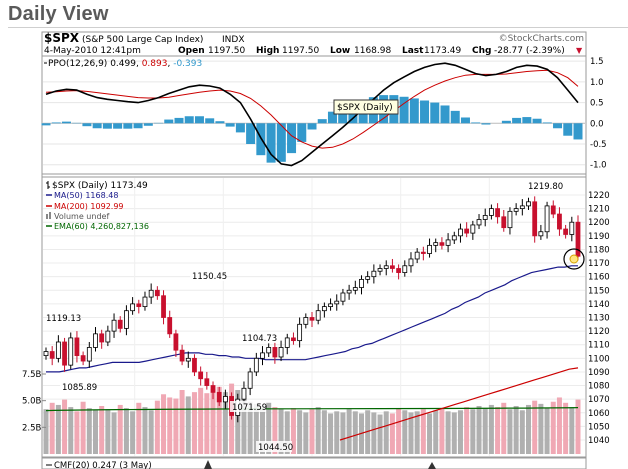 The image size is (628, 469). I want to click on price-tick-label: 1140, so click(599, 305).